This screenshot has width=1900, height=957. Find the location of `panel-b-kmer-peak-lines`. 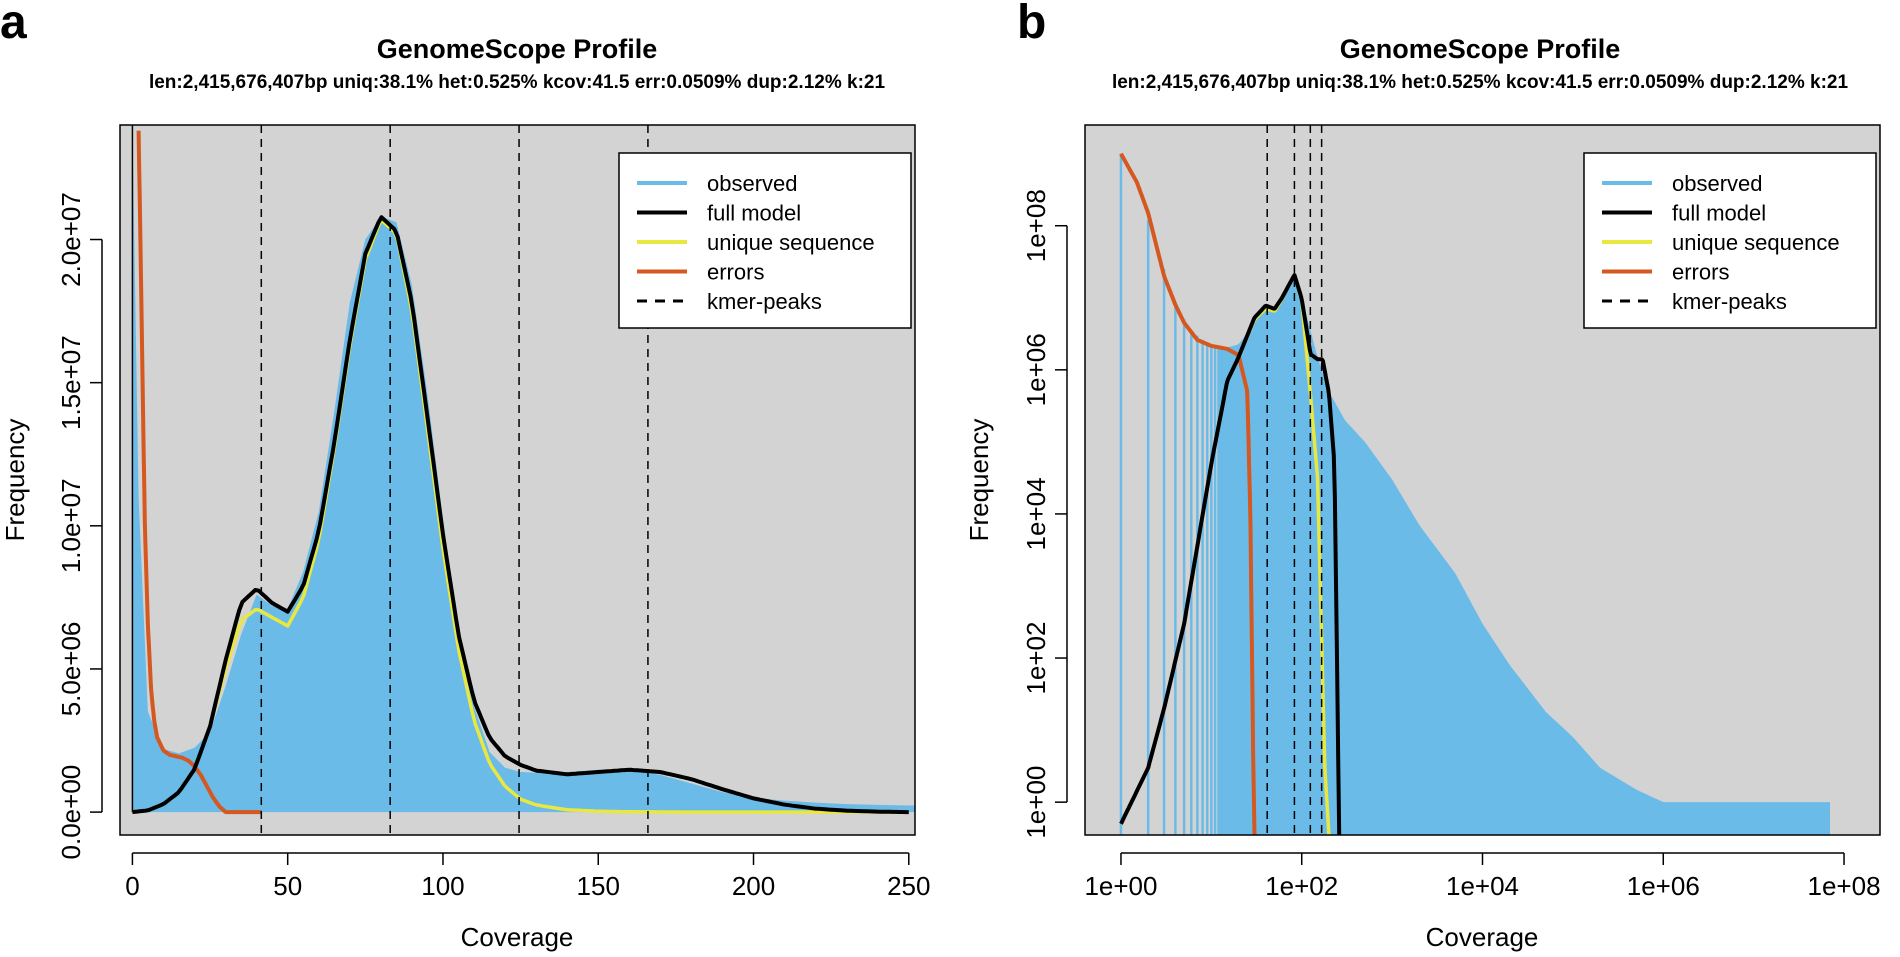

panel-b-kmer-peak-lines is located at coordinates (1294, 480).